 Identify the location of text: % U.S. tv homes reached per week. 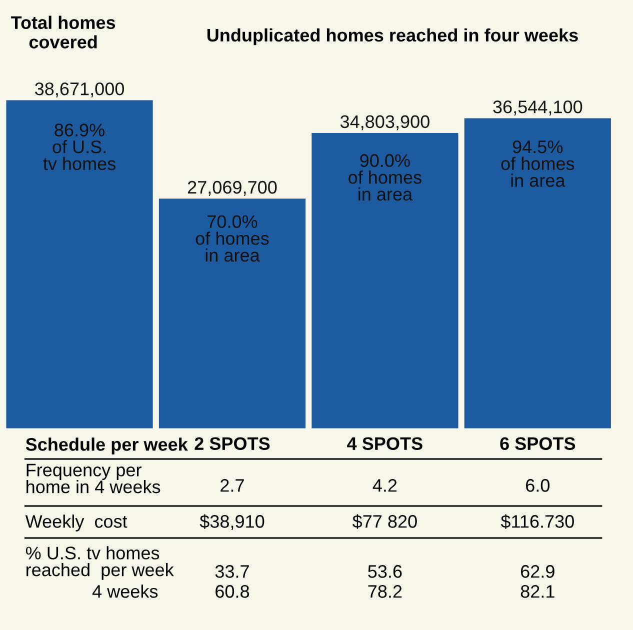
(100, 563).